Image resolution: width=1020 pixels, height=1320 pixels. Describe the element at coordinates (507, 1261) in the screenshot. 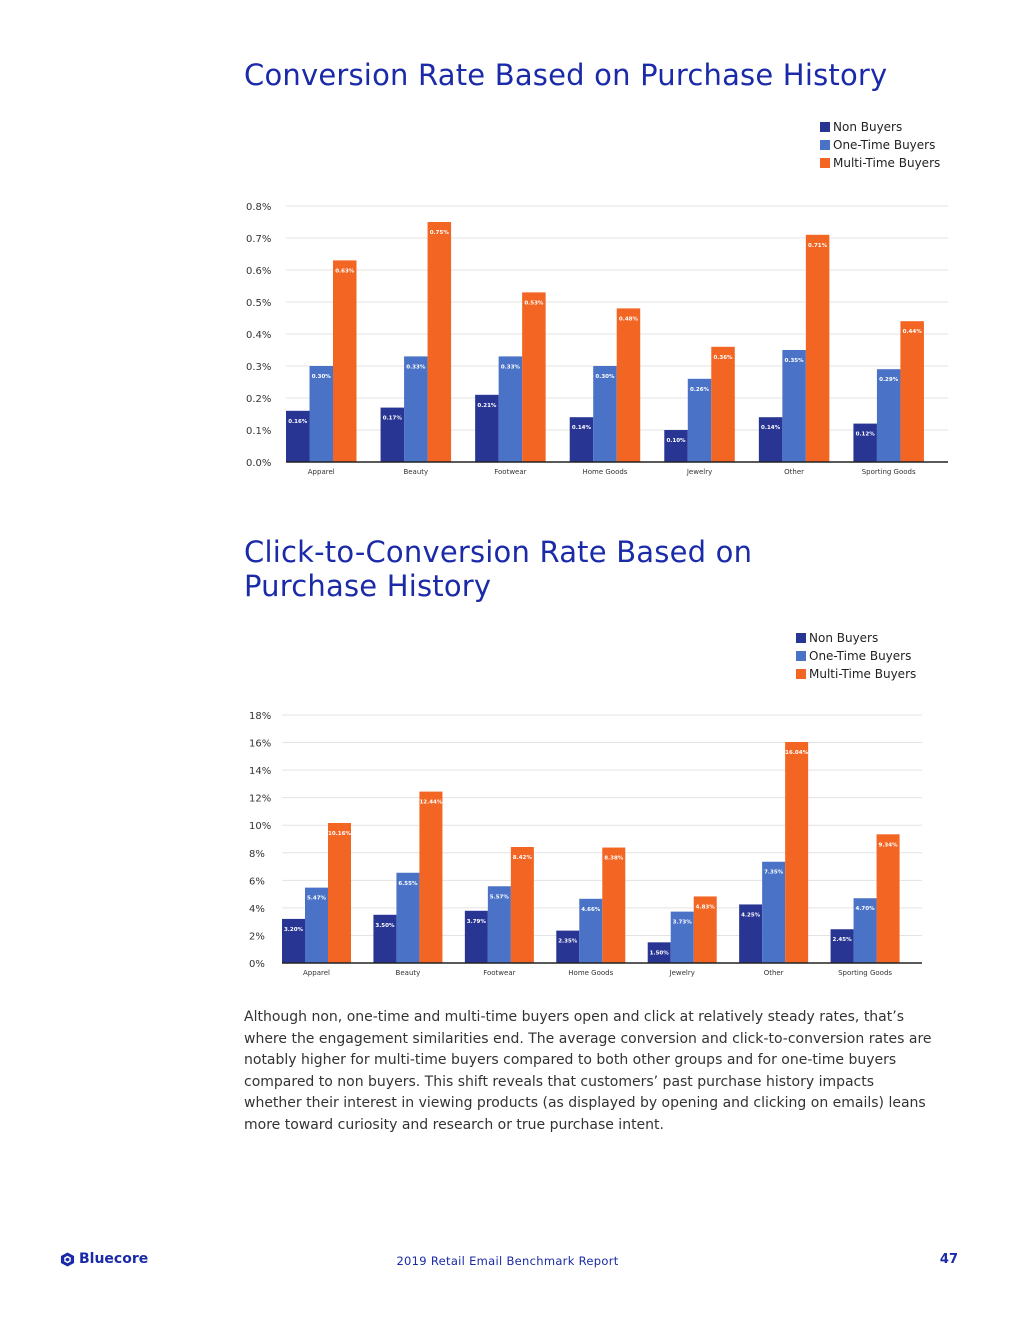

I see `report-title: 2019 Retail Email Benchmark Report` at that location.